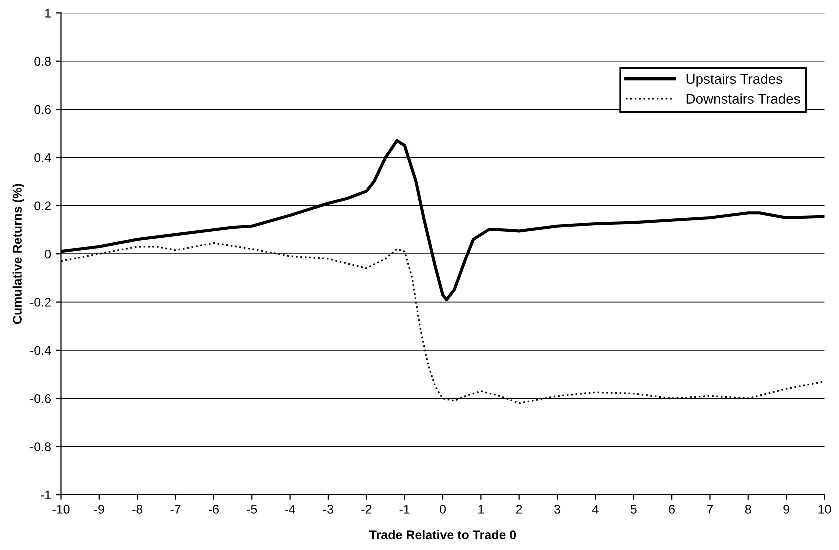 Image resolution: width=839 pixels, height=550 pixels. I want to click on x-tick-label: 2, so click(519, 509).